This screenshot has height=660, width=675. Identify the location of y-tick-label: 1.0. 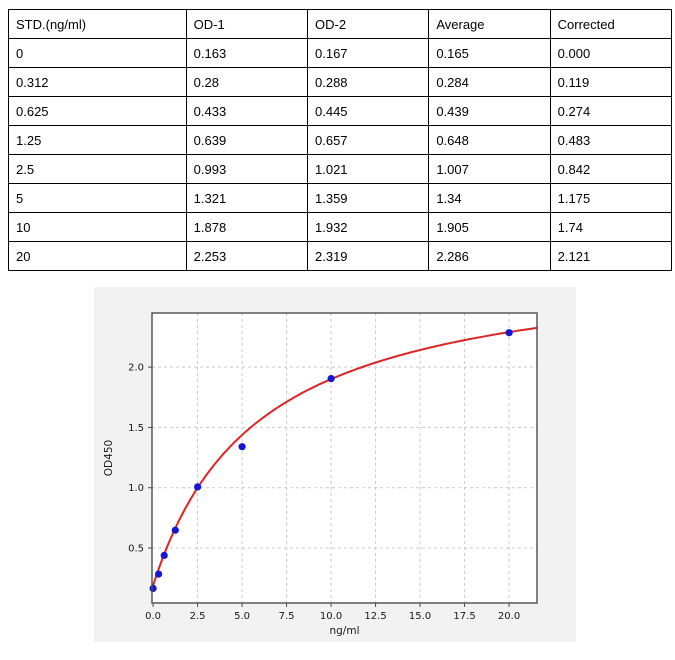
(136, 488).